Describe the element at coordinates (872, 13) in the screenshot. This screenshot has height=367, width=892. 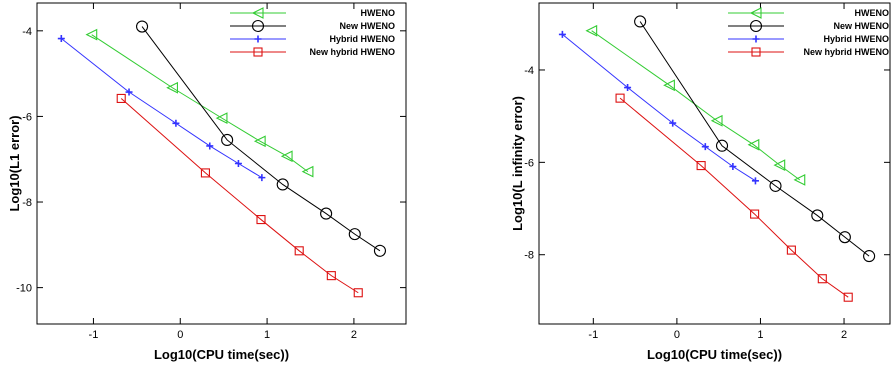
I see `legend-label: HWENO` at that location.